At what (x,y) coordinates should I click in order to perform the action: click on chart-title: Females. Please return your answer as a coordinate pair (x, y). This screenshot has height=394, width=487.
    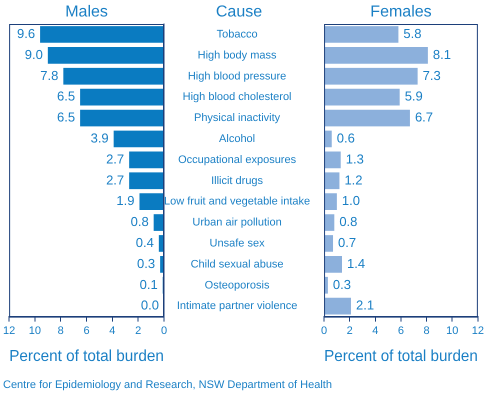
    Looking at the image, I should click on (401, 11).